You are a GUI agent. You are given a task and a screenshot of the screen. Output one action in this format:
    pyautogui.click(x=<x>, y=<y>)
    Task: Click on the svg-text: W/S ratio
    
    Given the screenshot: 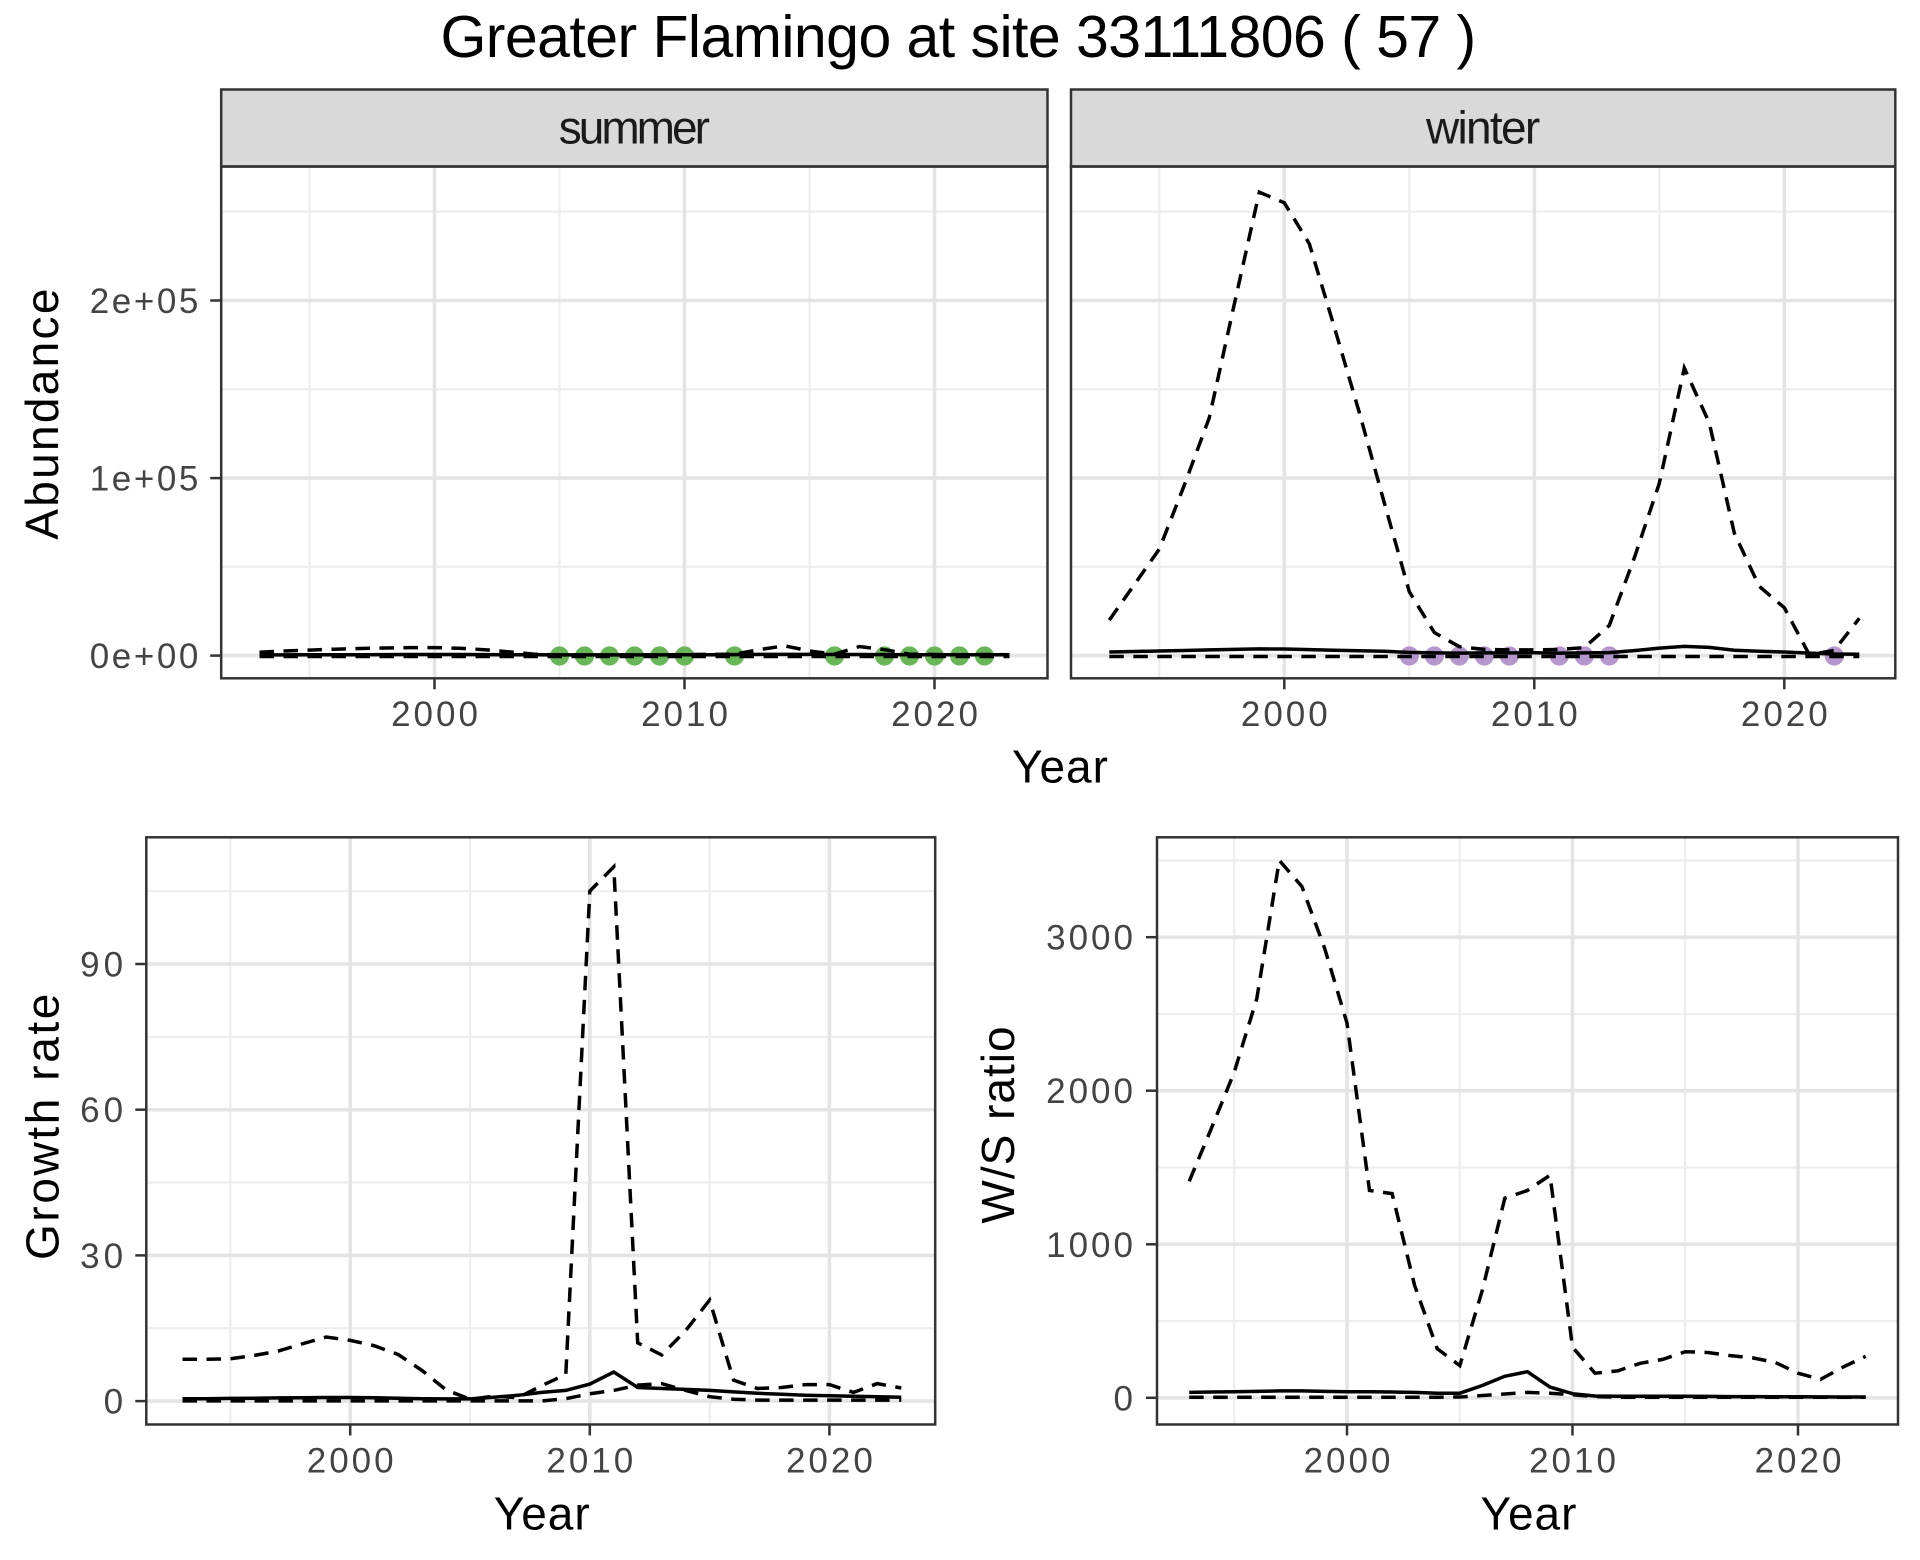 What is the action you would take?
    pyautogui.click(x=998, y=1124)
    